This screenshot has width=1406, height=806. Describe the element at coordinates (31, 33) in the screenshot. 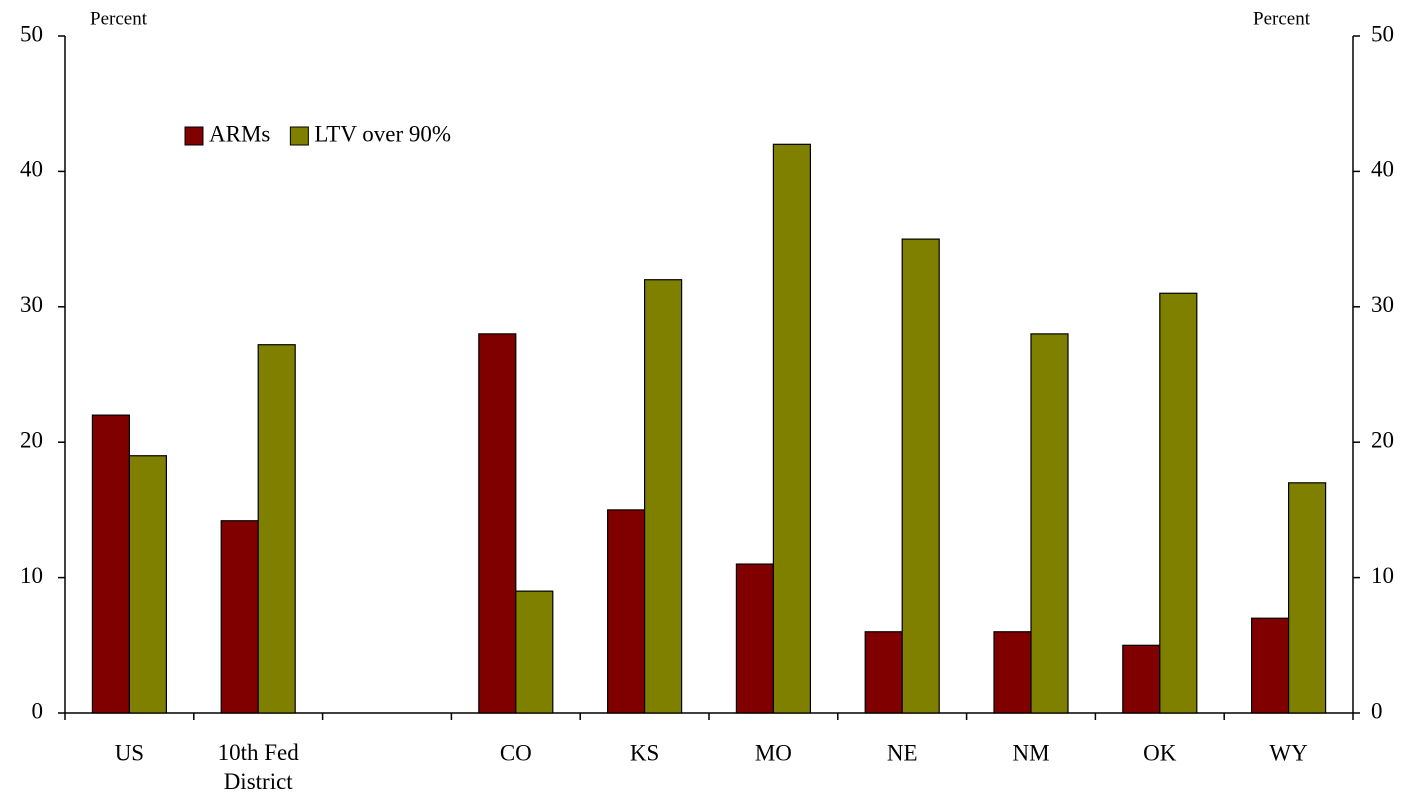

I see `y-tick-label: 50` at that location.